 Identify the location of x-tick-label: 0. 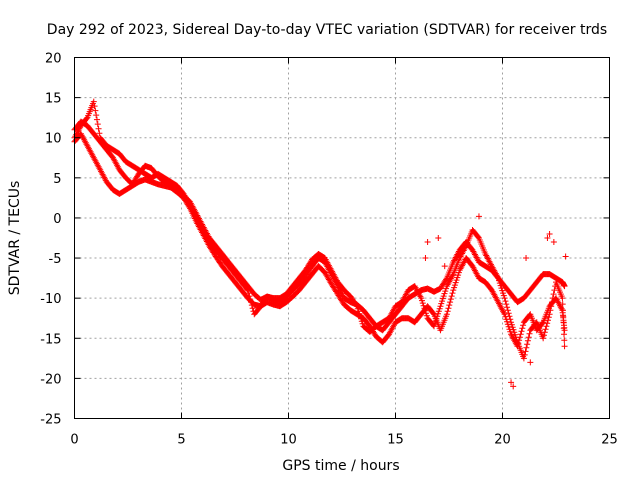
(74, 440).